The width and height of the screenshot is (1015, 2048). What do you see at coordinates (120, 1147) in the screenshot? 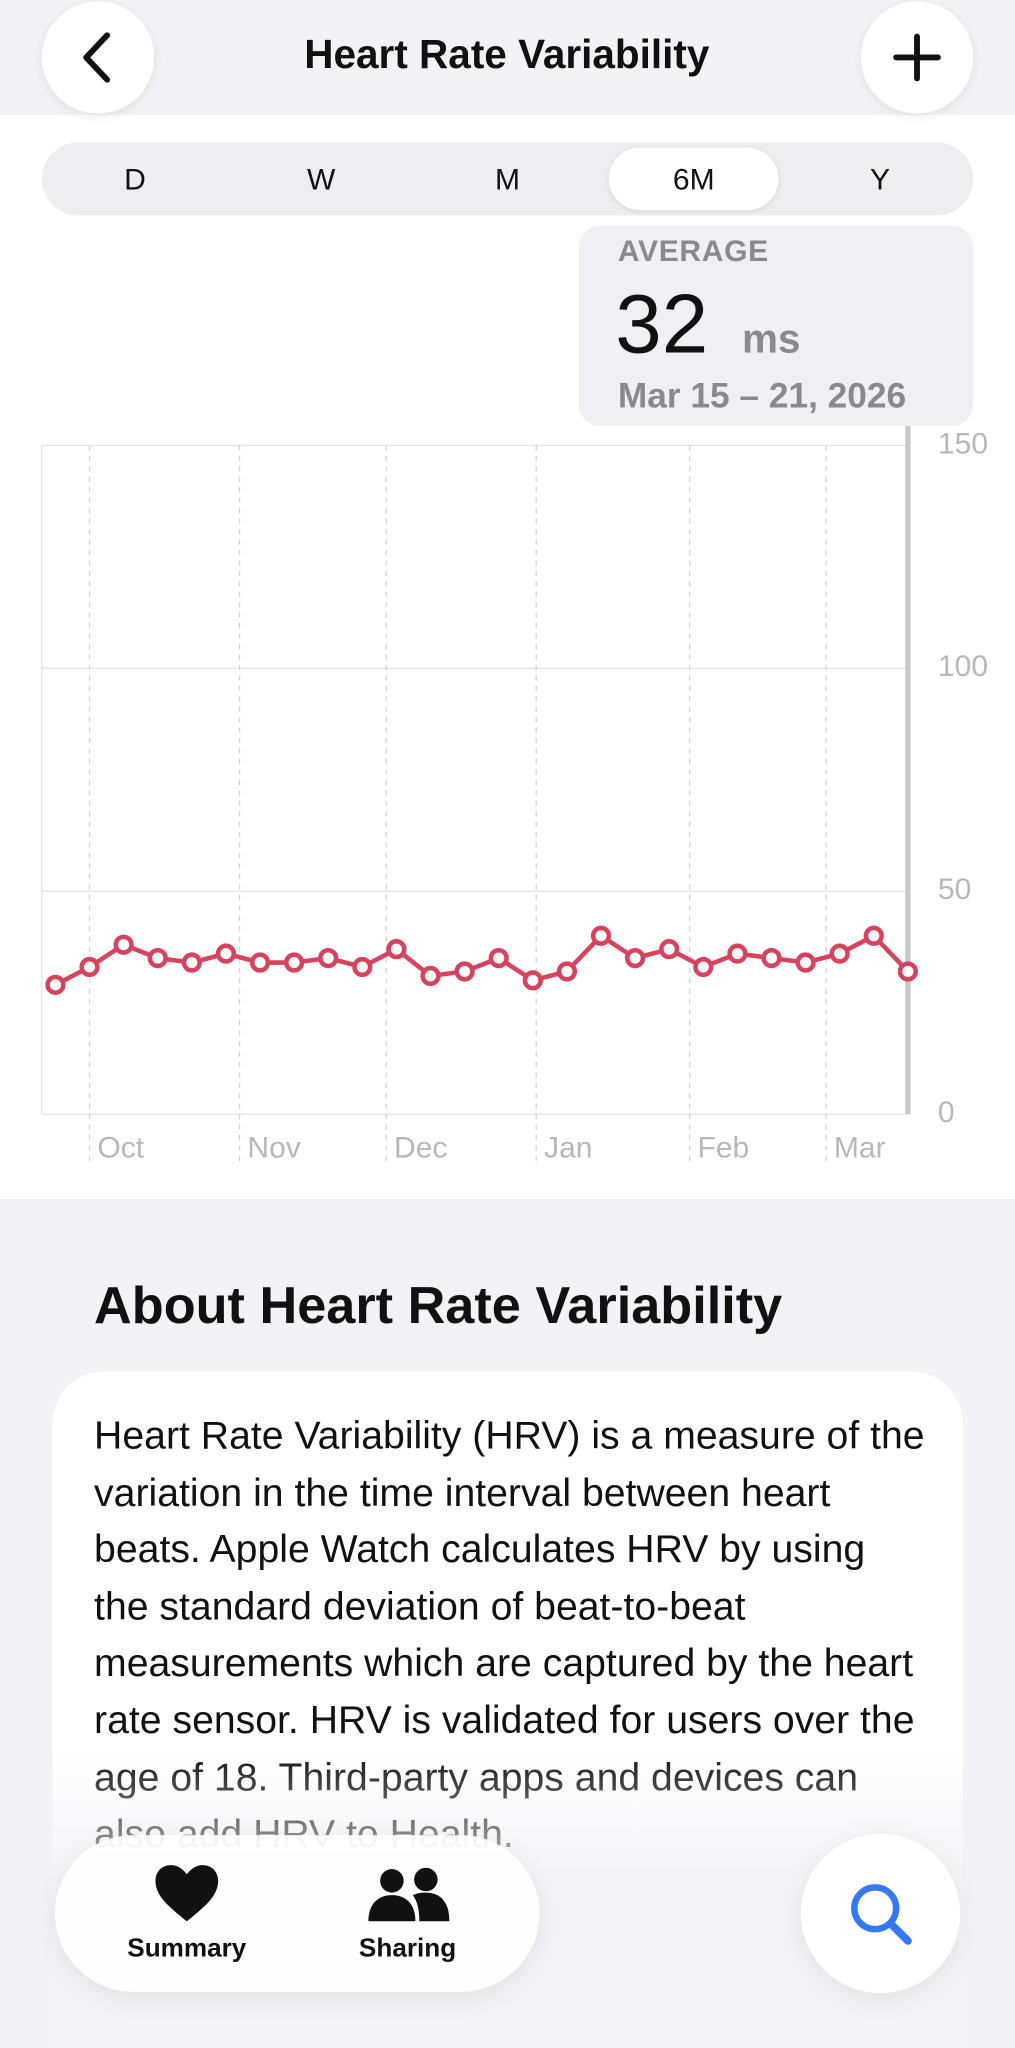
I see `x-tick-label: Oct` at bounding box center [120, 1147].